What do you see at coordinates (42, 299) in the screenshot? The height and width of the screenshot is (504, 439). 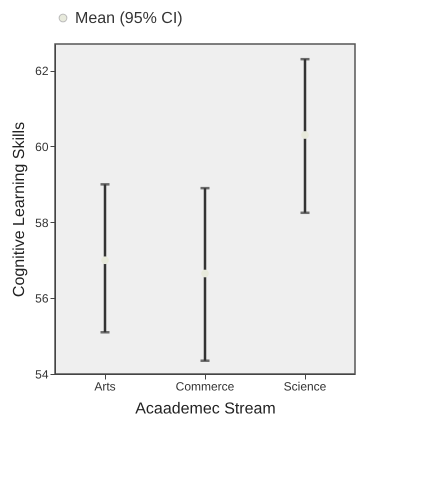 I see `y-tick-label: 56` at bounding box center [42, 299].